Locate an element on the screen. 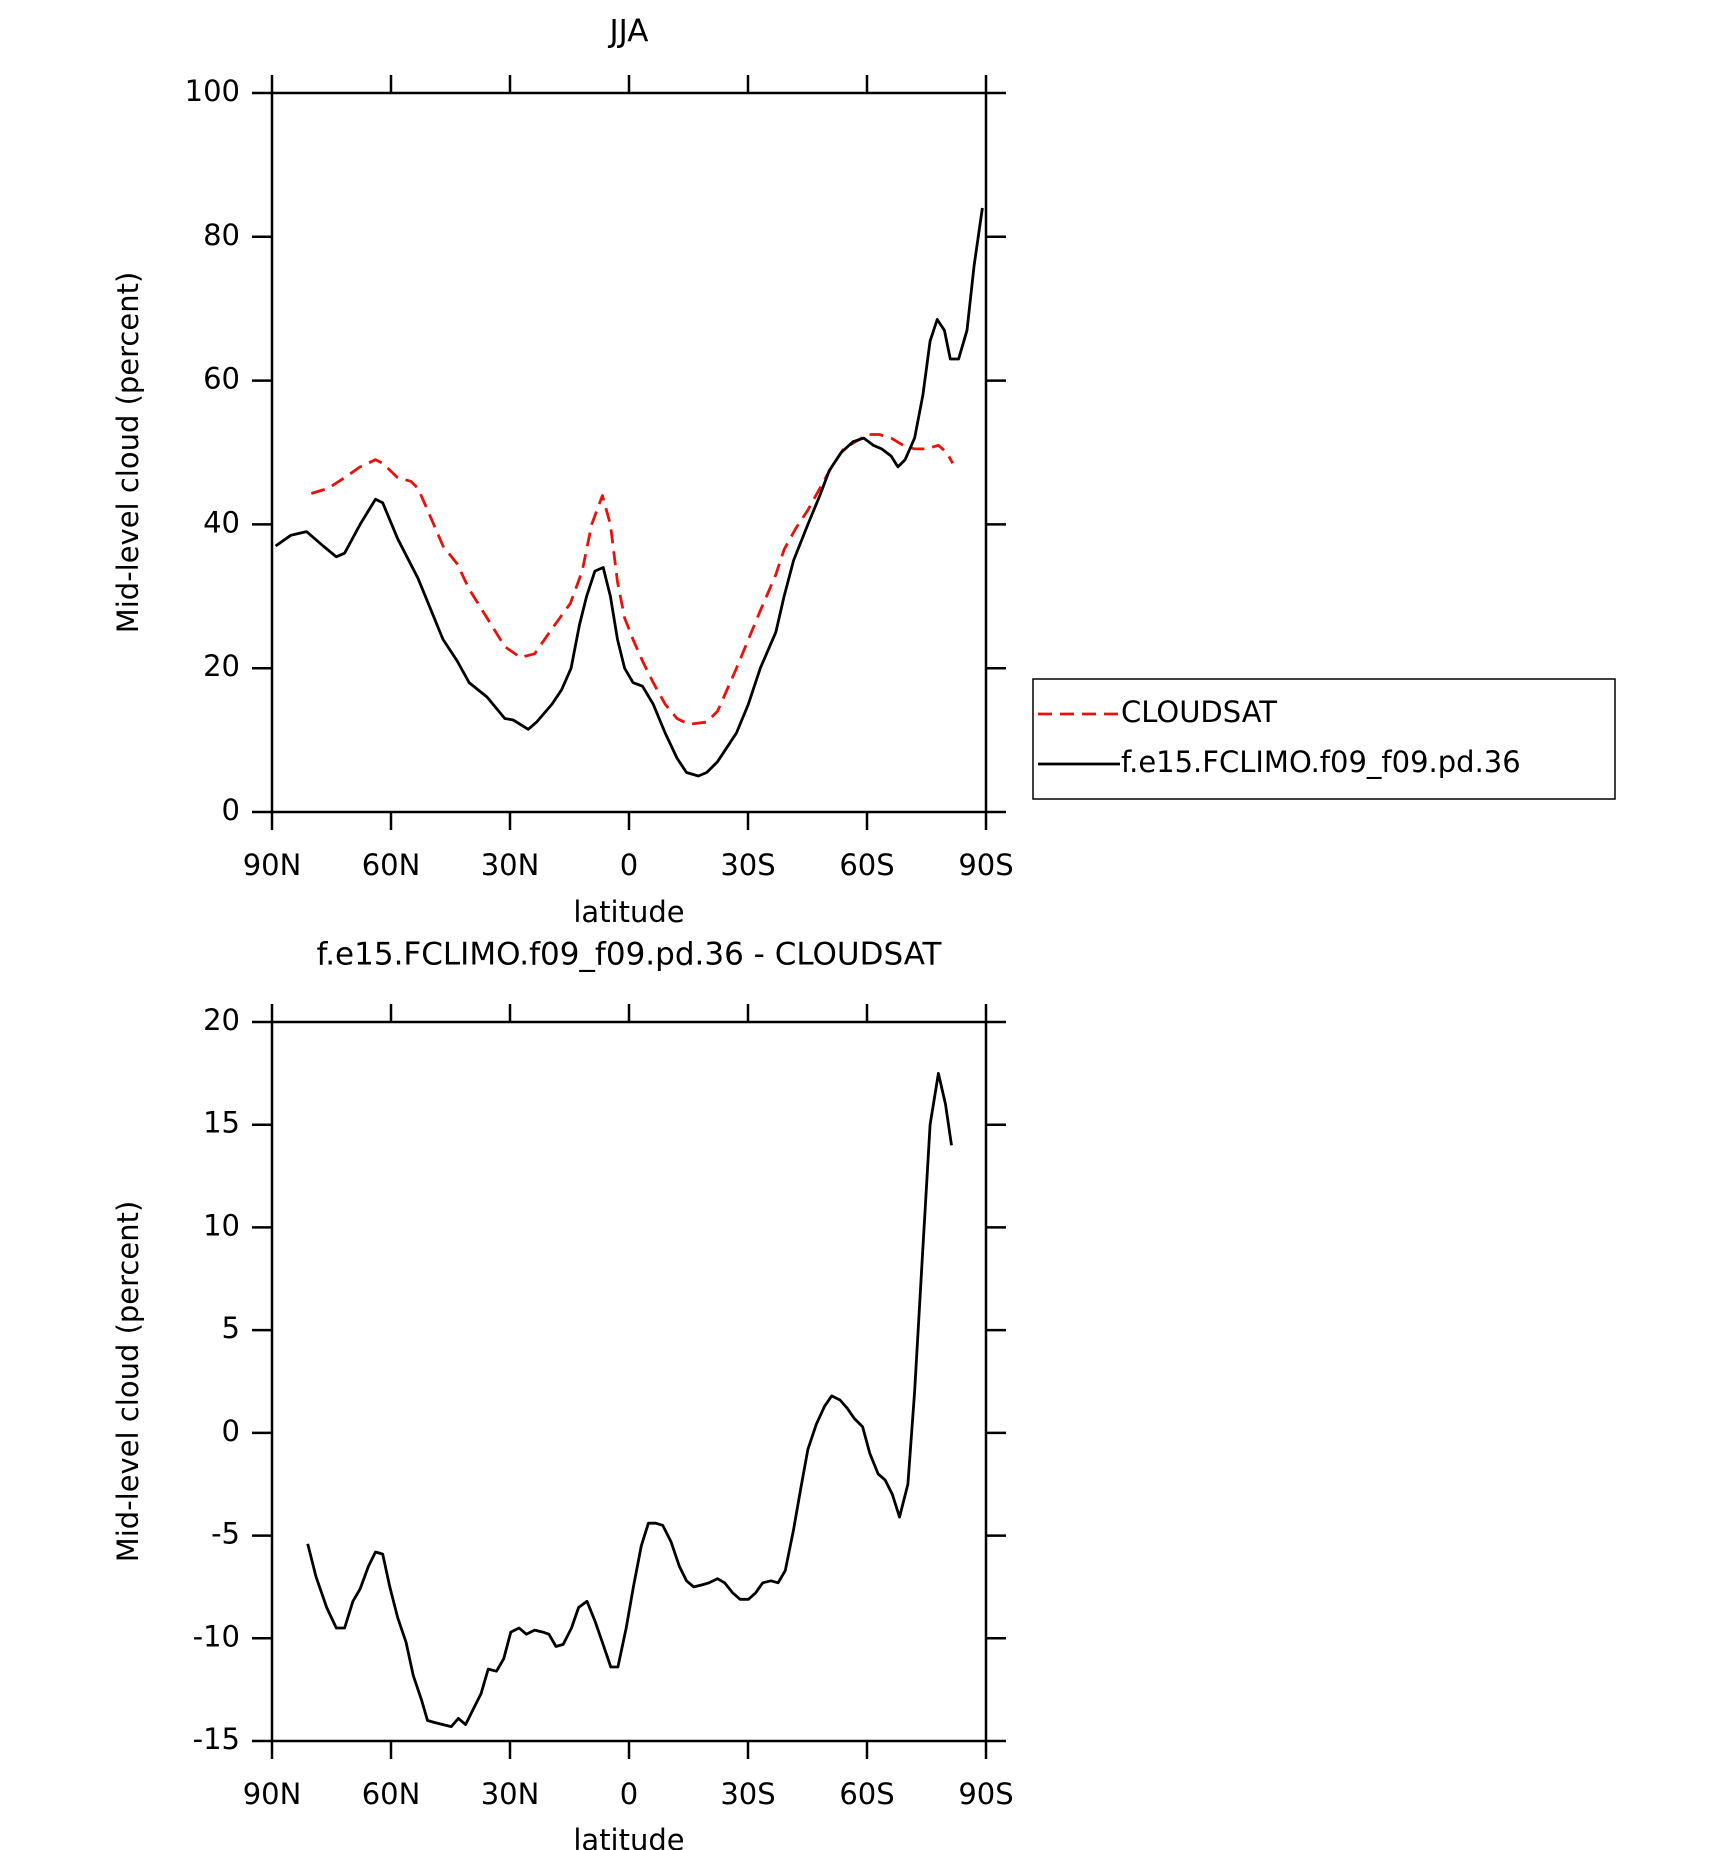 The width and height of the screenshot is (1710, 1850). legend-label: CLOUDSAT is located at coordinates (1199, 712).